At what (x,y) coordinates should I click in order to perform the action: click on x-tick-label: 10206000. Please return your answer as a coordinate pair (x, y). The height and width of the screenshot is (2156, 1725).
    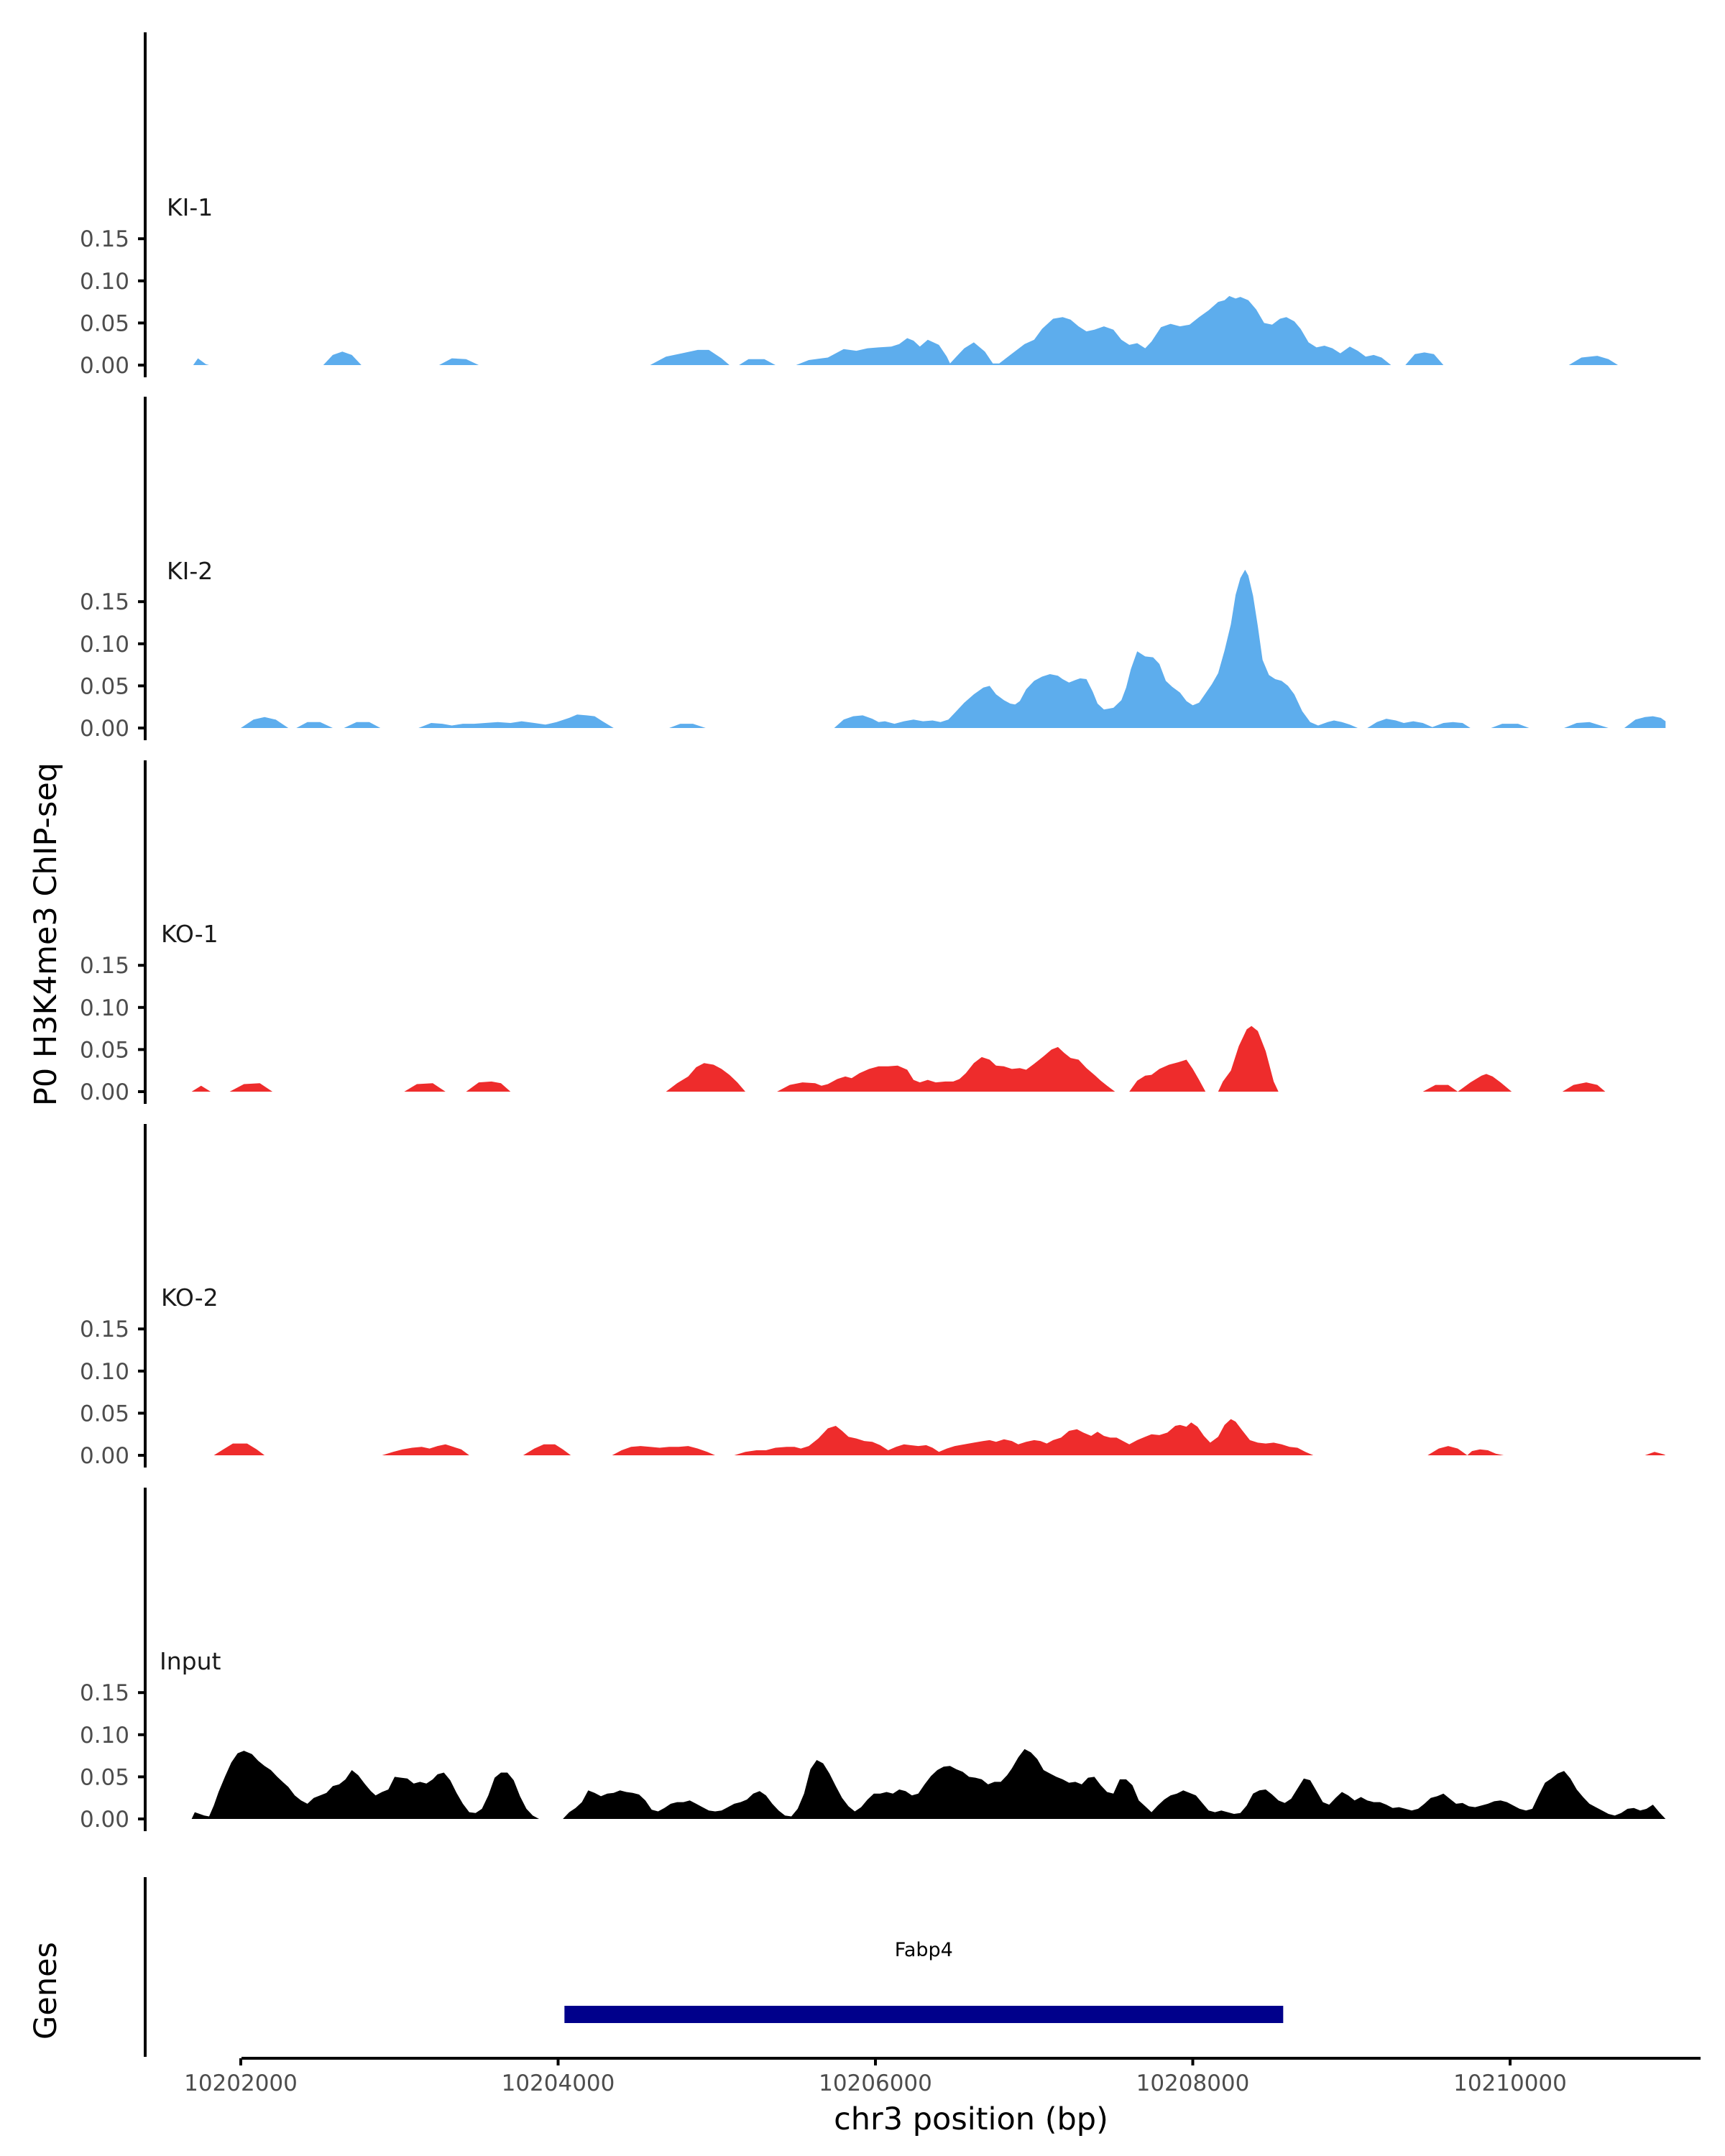
    Looking at the image, I should click on (875, 2083).